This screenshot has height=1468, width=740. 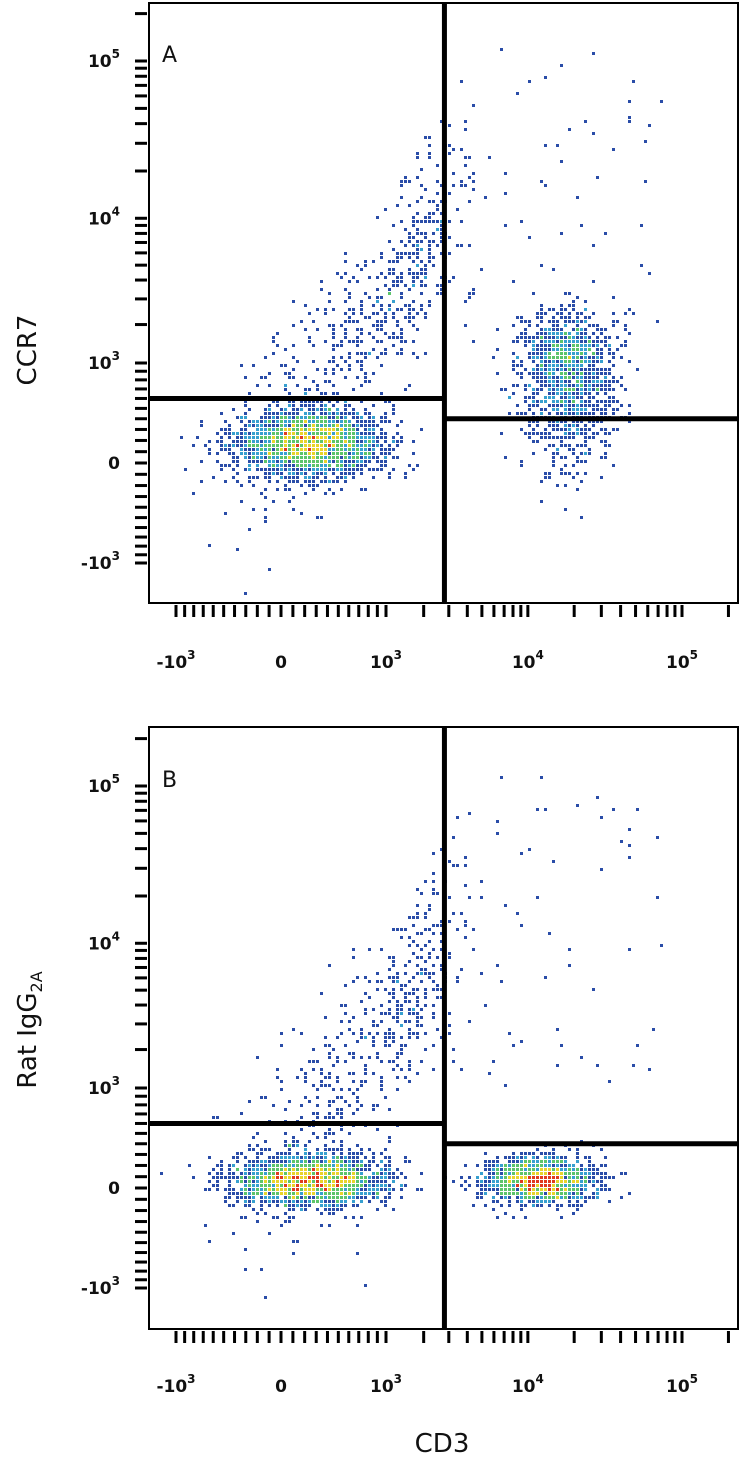 What do you see at coordinates (104, 361) in the screenshot?
I see `y-tick-label: 10³` at bounding box center [104, 361].